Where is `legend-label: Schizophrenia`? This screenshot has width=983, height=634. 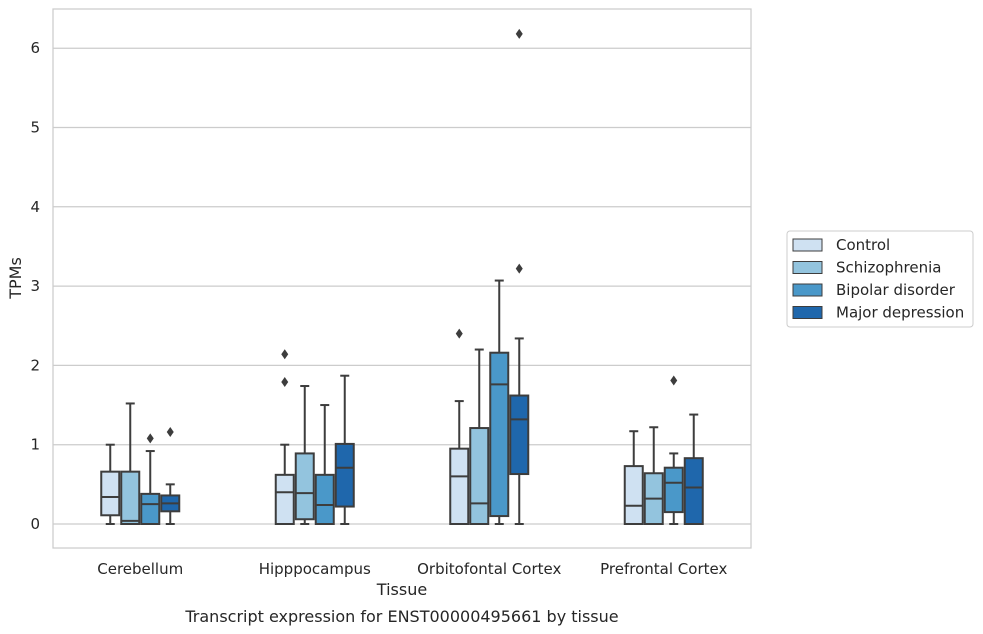 legend-label: Schizophrenia is located at coordinates (888, 268).